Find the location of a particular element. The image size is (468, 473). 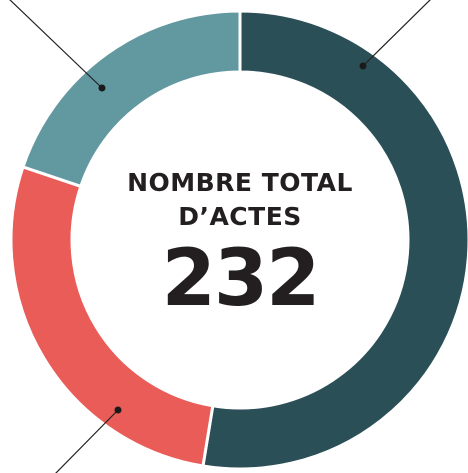

chart-title: NOMBRE TOTAL D’ACTES is located at coordinates (240, 199).